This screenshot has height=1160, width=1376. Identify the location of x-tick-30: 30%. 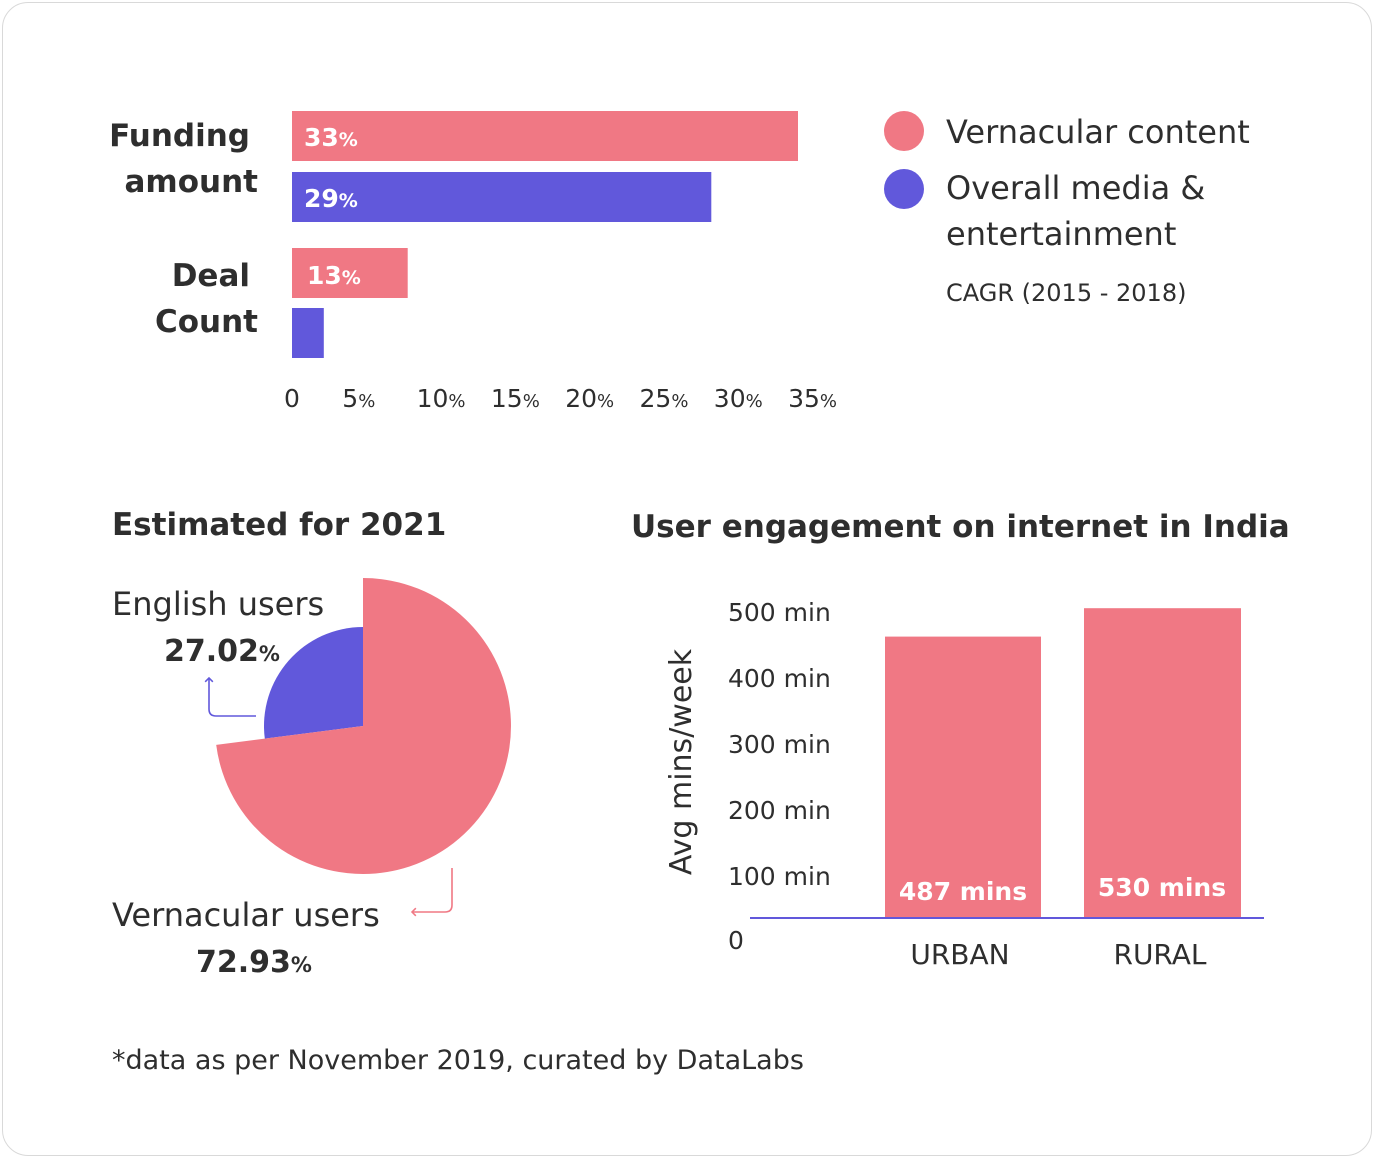
(738, 398).